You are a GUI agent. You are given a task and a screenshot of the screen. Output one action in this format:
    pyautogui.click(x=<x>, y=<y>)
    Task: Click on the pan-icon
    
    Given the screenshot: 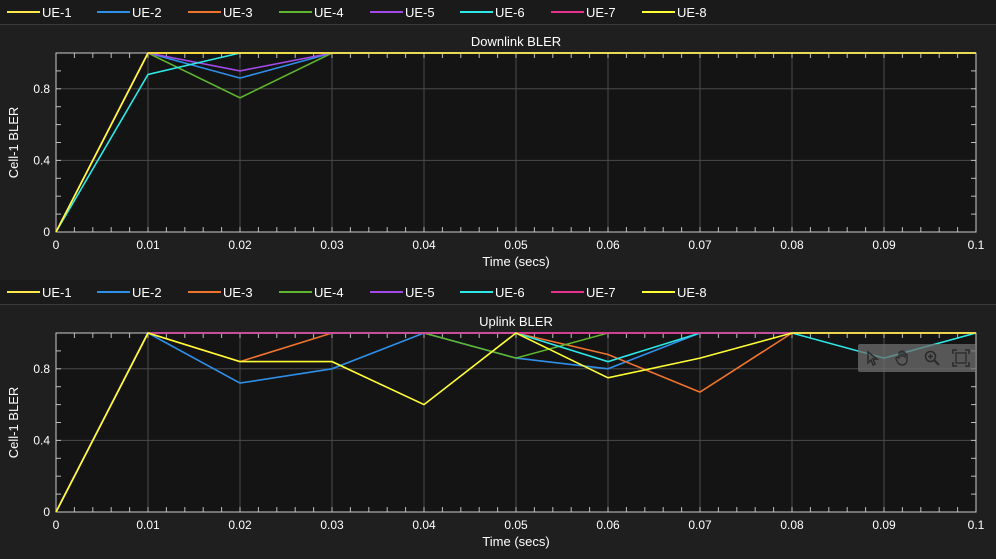 What is the action you would take?
    pyautogui.click(x=902, y=358)
    